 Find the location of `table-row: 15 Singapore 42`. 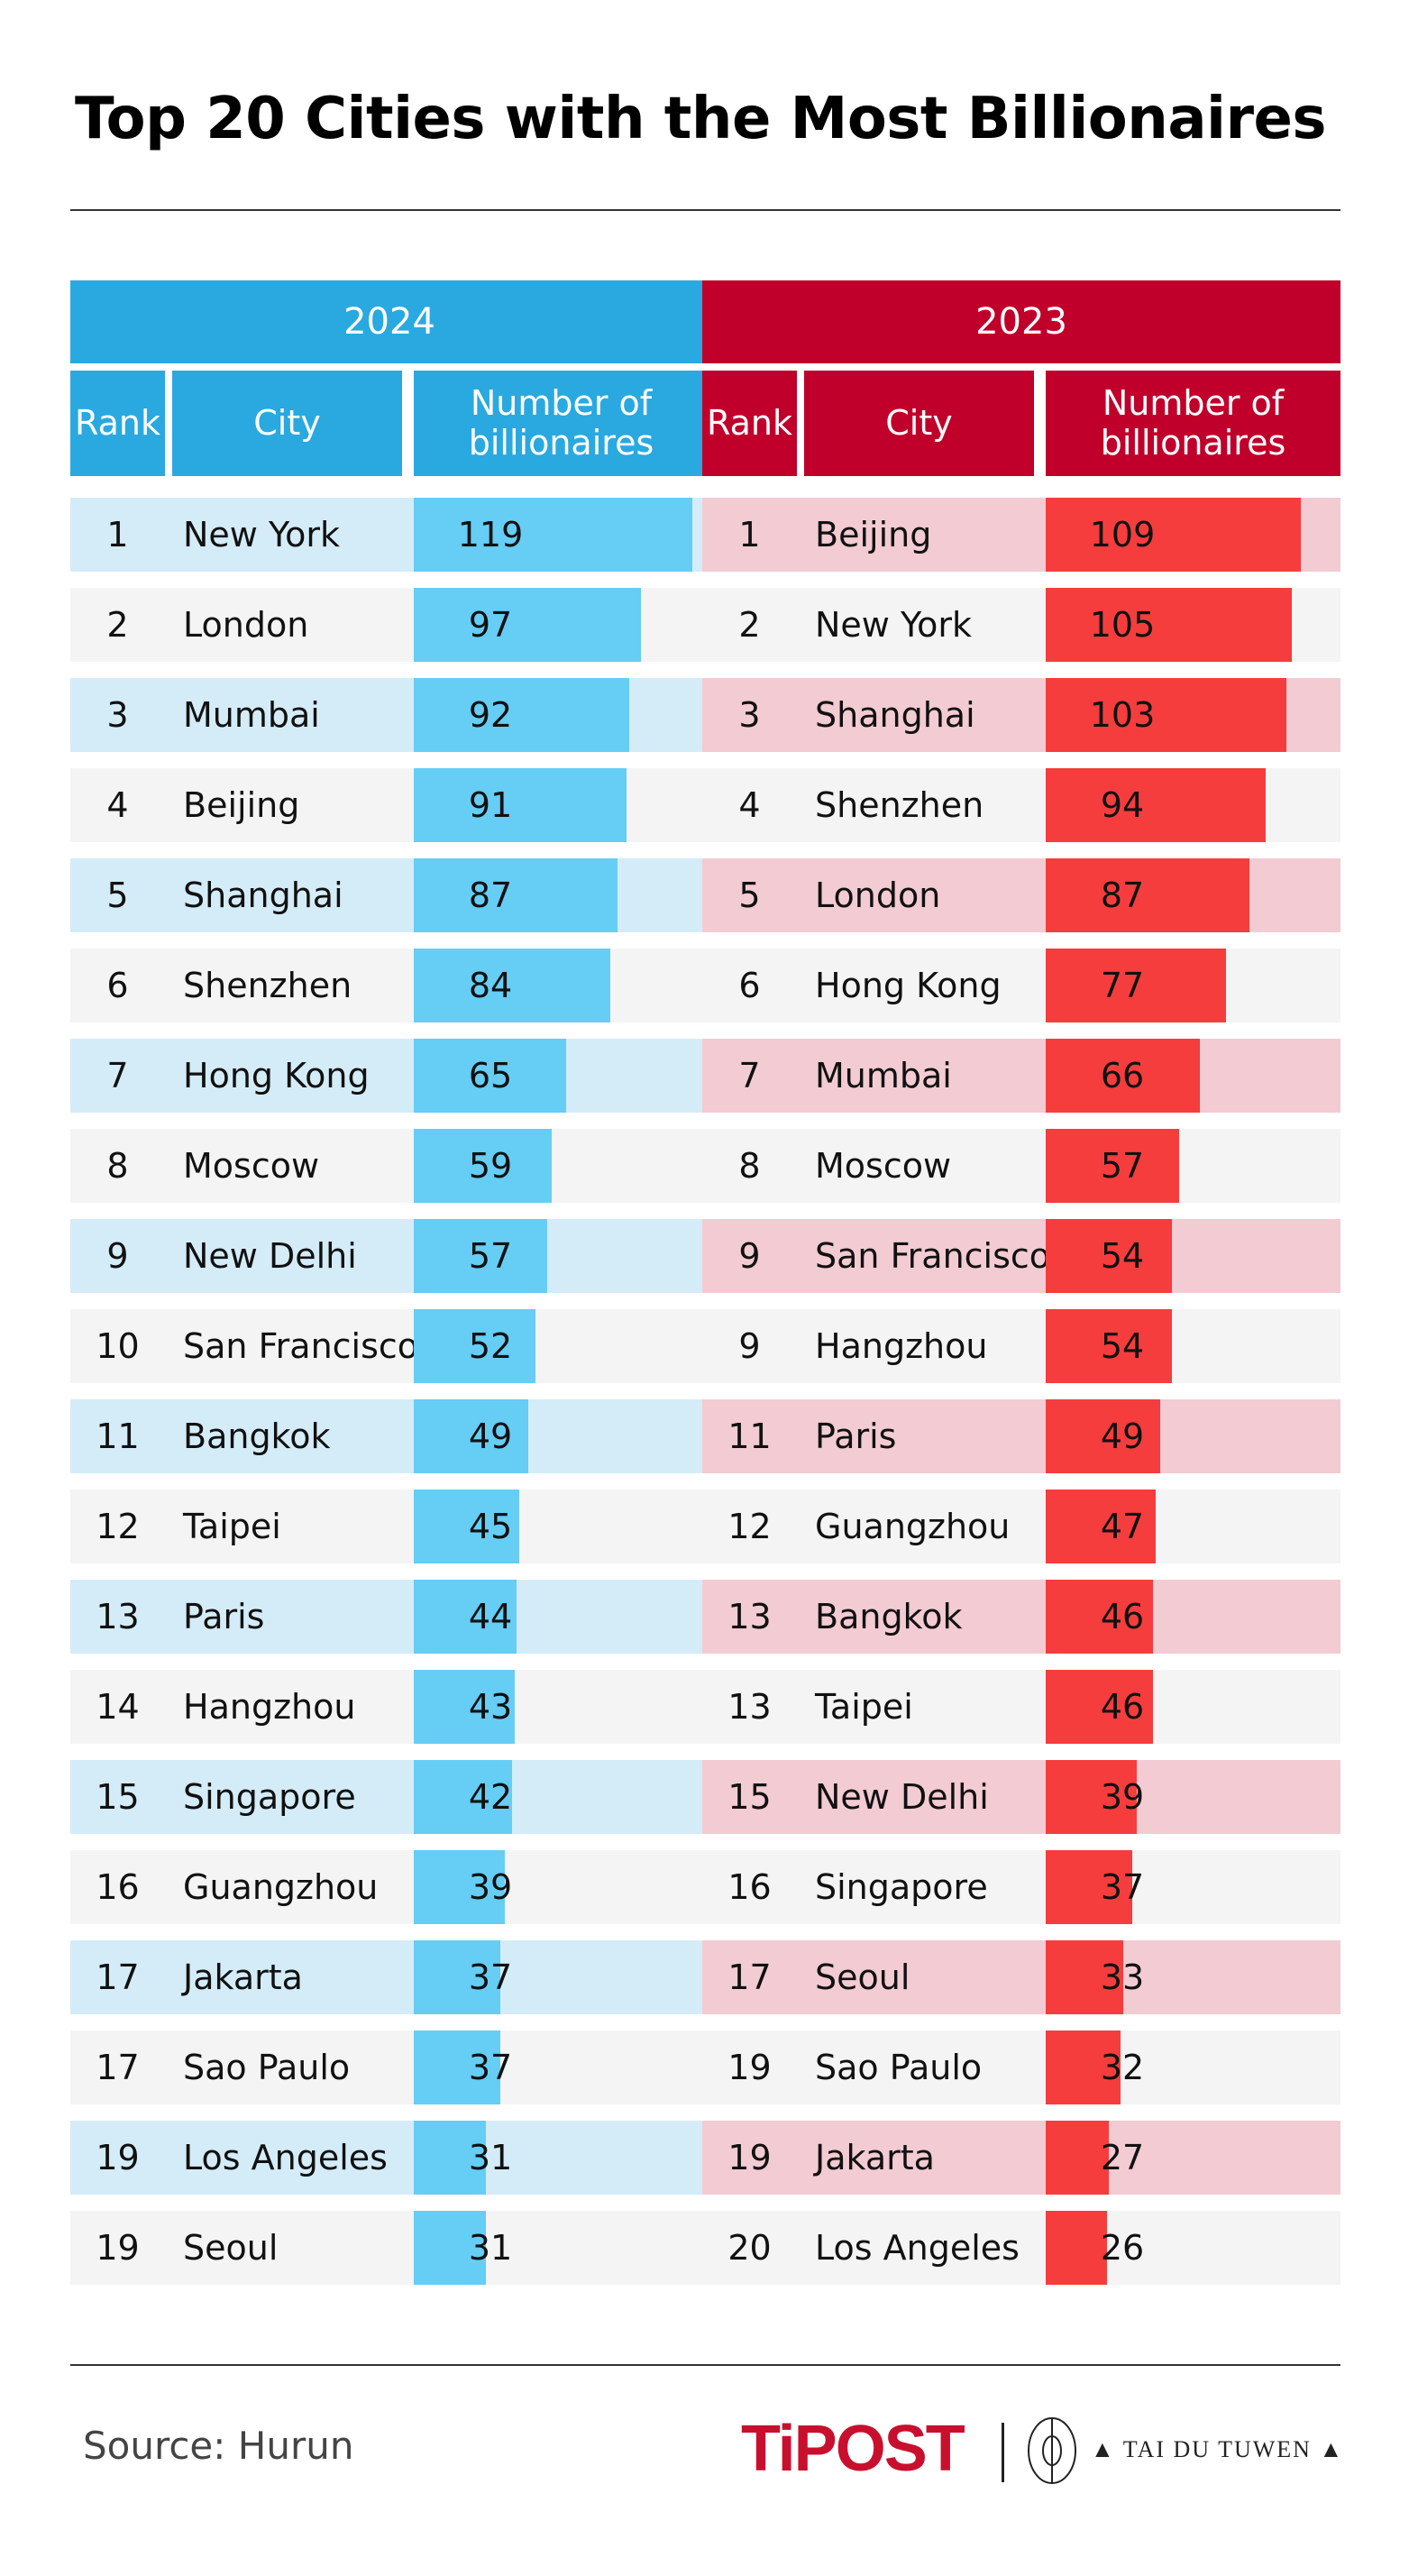

table-row: 15 Singapore 42 is located at coordinates (389, 1797).